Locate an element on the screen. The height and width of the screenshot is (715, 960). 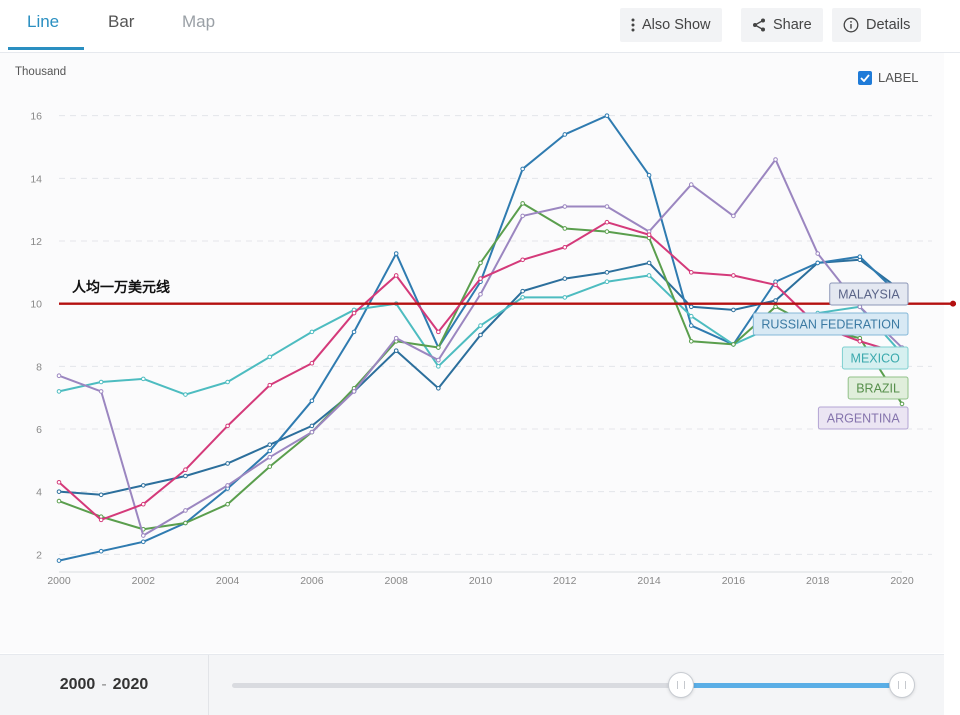
time-slider-track is located at coordinates (567, 685).